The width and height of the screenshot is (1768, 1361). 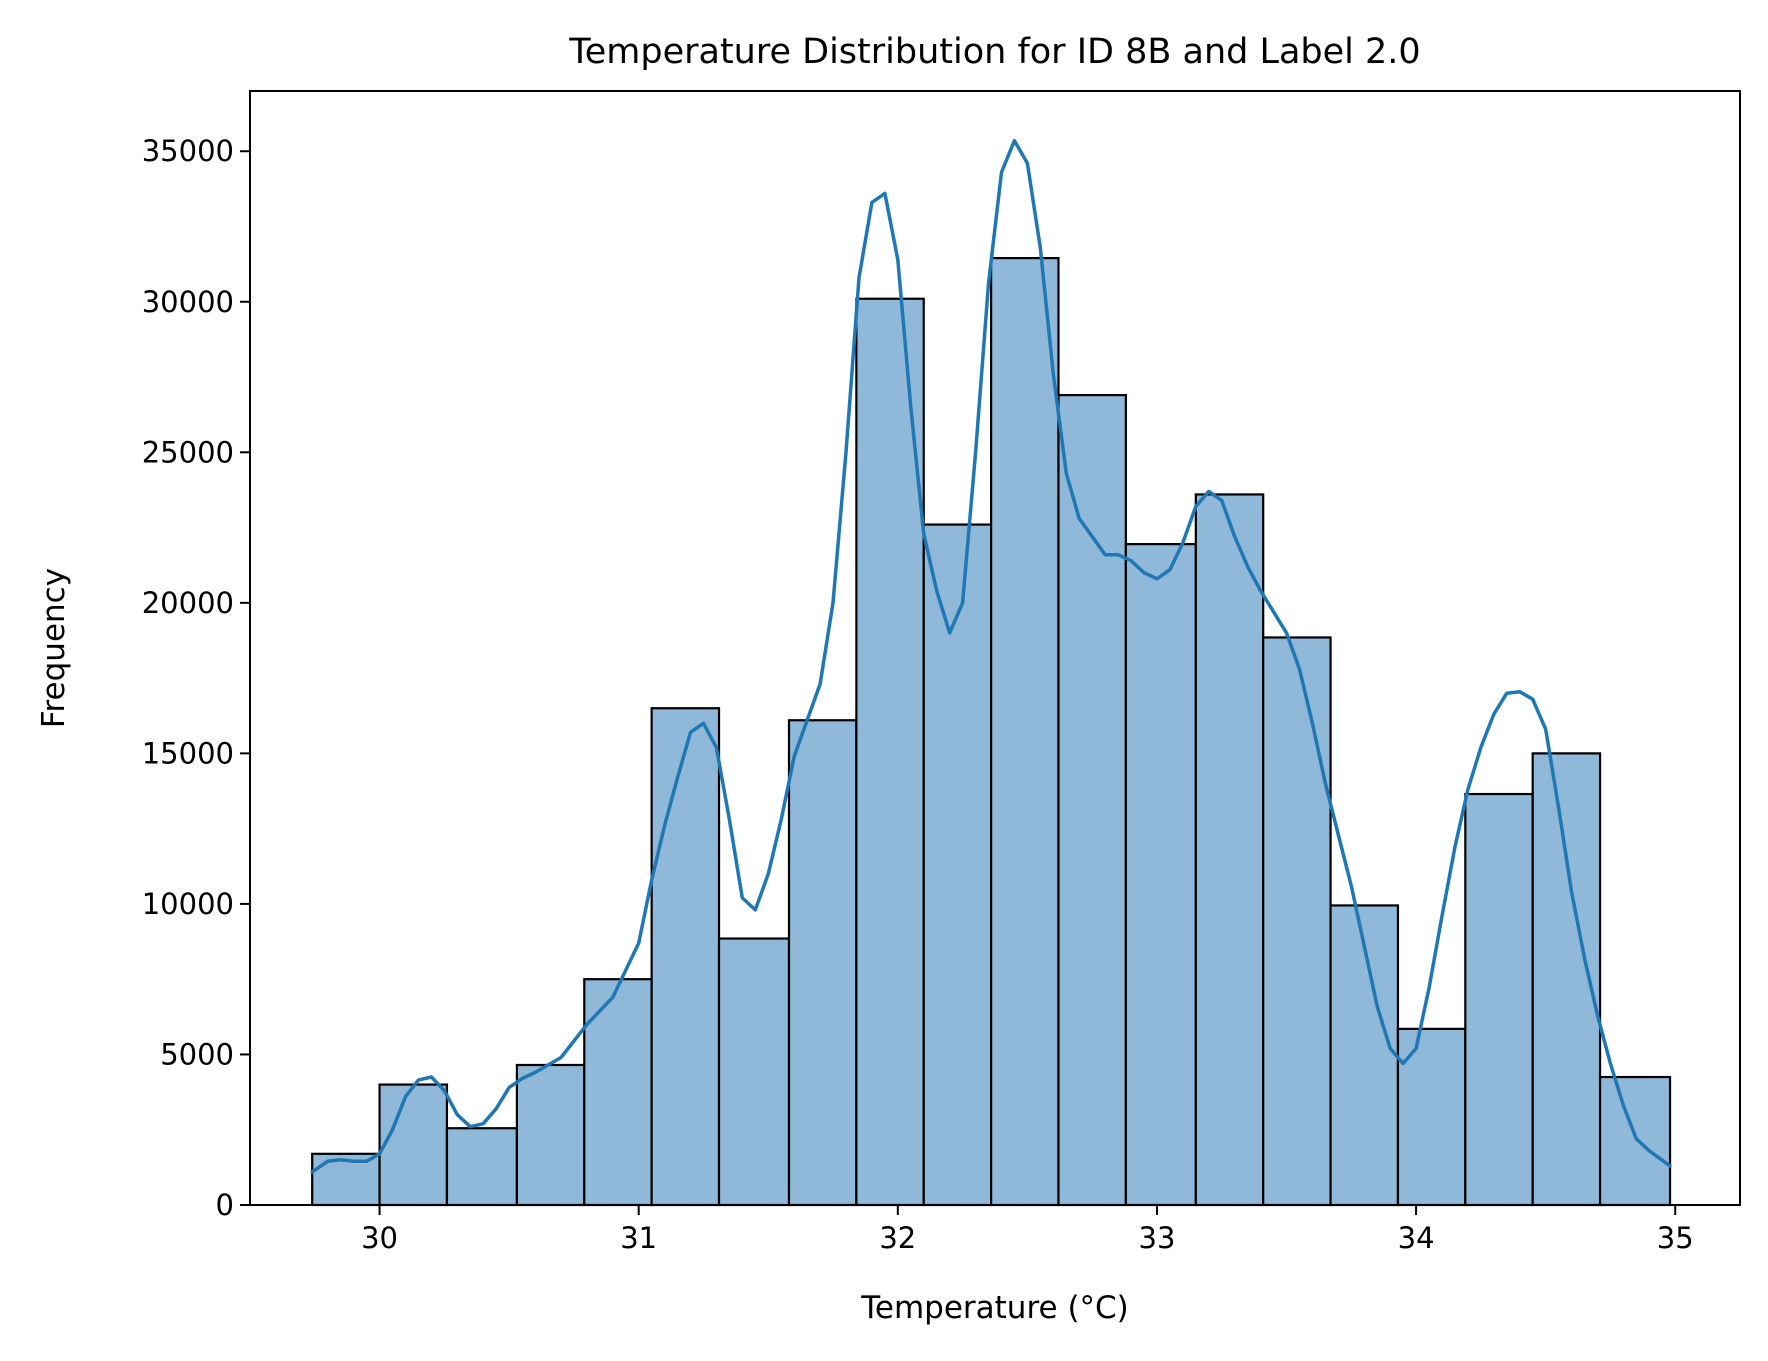 What do you see at coordinates (197, 1054) in the screenshot?
I see `y-tick-label: 5000` at bounding box center [197, 1054].